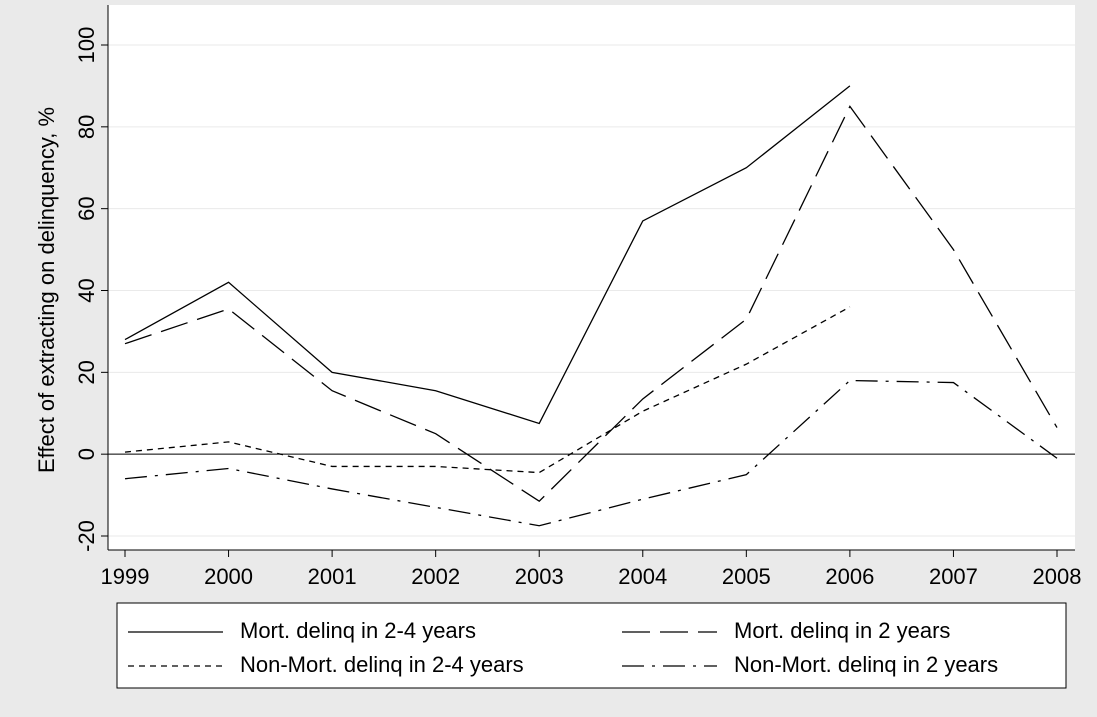  What do you see at coordinates (642, 576) in the screenshot?
I see `x-tick-label: 2004` at bounding box center [642, 576].